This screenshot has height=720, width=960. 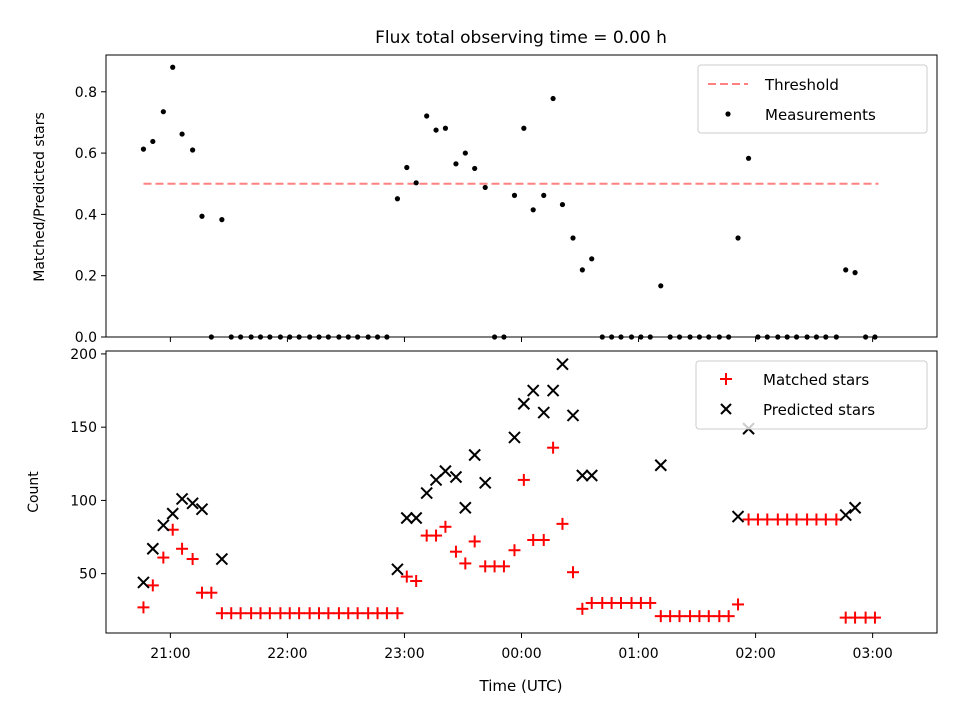 I want to click on top-x-axis, so click(x=521, y=339).